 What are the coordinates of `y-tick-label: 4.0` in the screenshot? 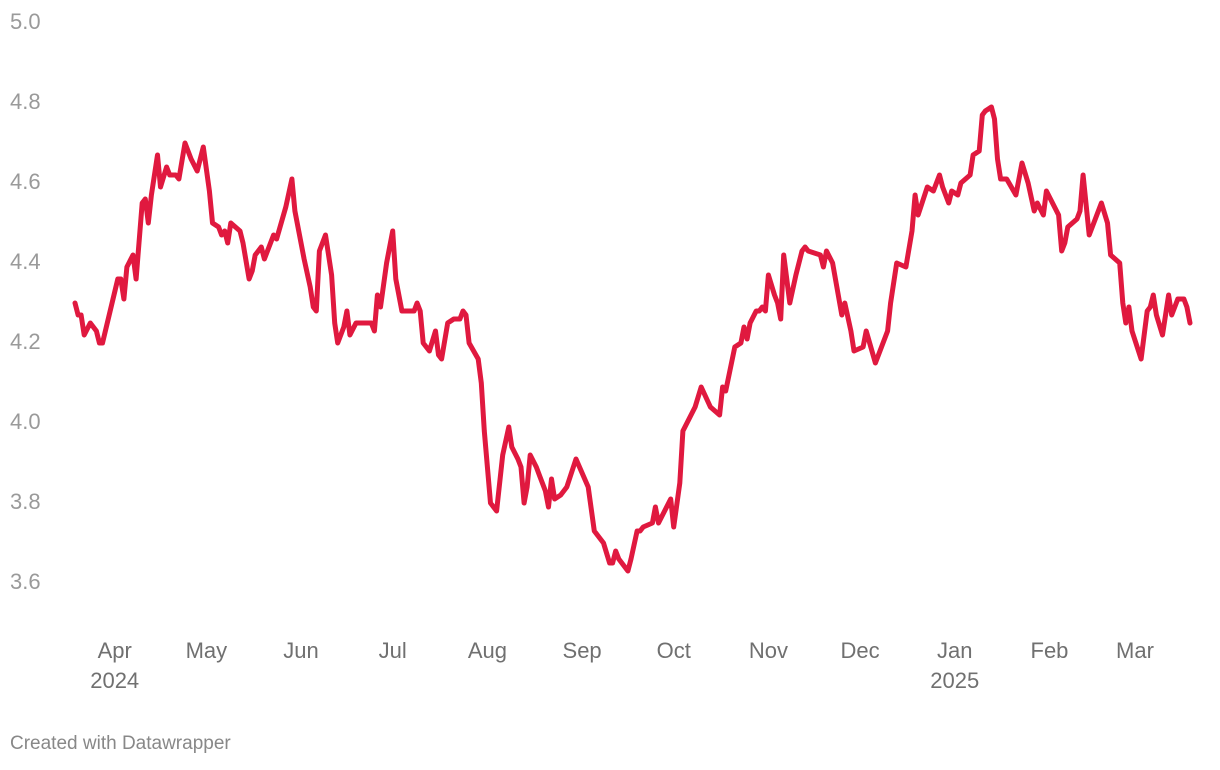 It's located at (25, 421).